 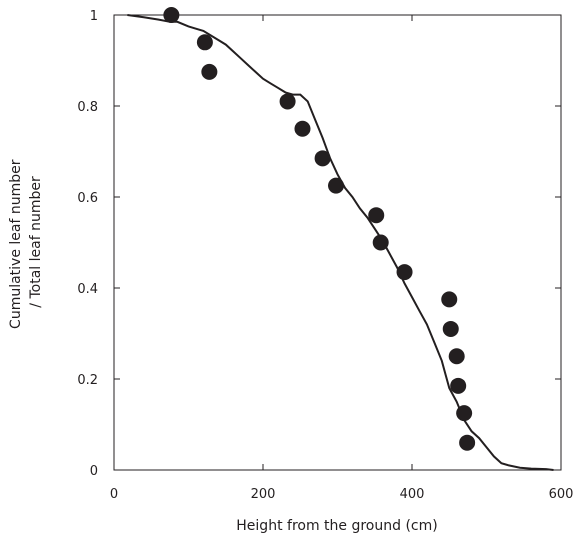 What do you see at coordinates (263, 494) in the screenshot?
I see `x-tick-label: 200` at bounding box center [263, 494].